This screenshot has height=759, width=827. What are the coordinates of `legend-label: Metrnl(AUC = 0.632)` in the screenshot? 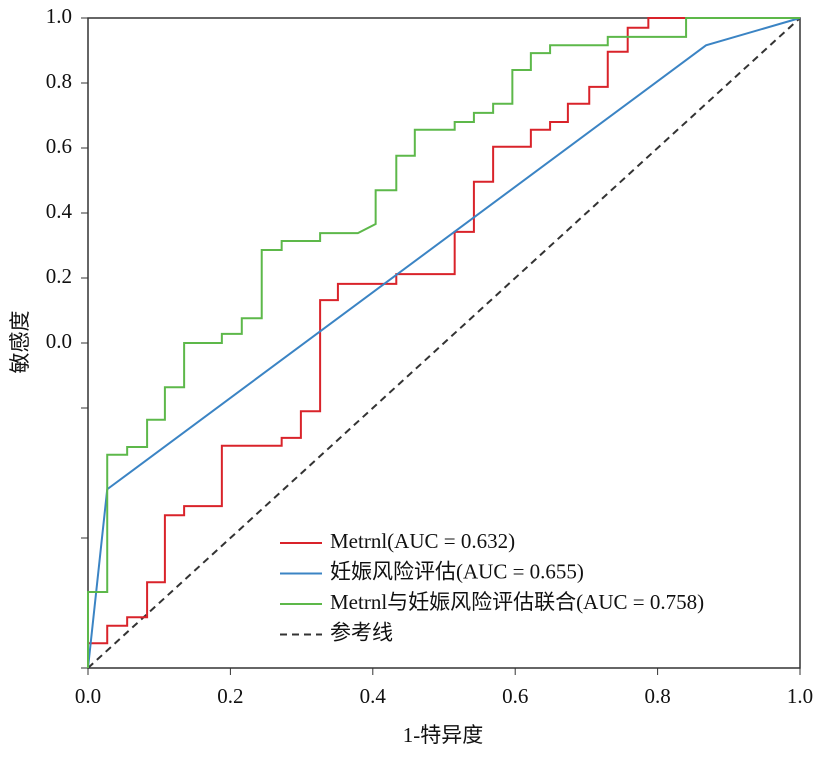 It's located at (422, 541).